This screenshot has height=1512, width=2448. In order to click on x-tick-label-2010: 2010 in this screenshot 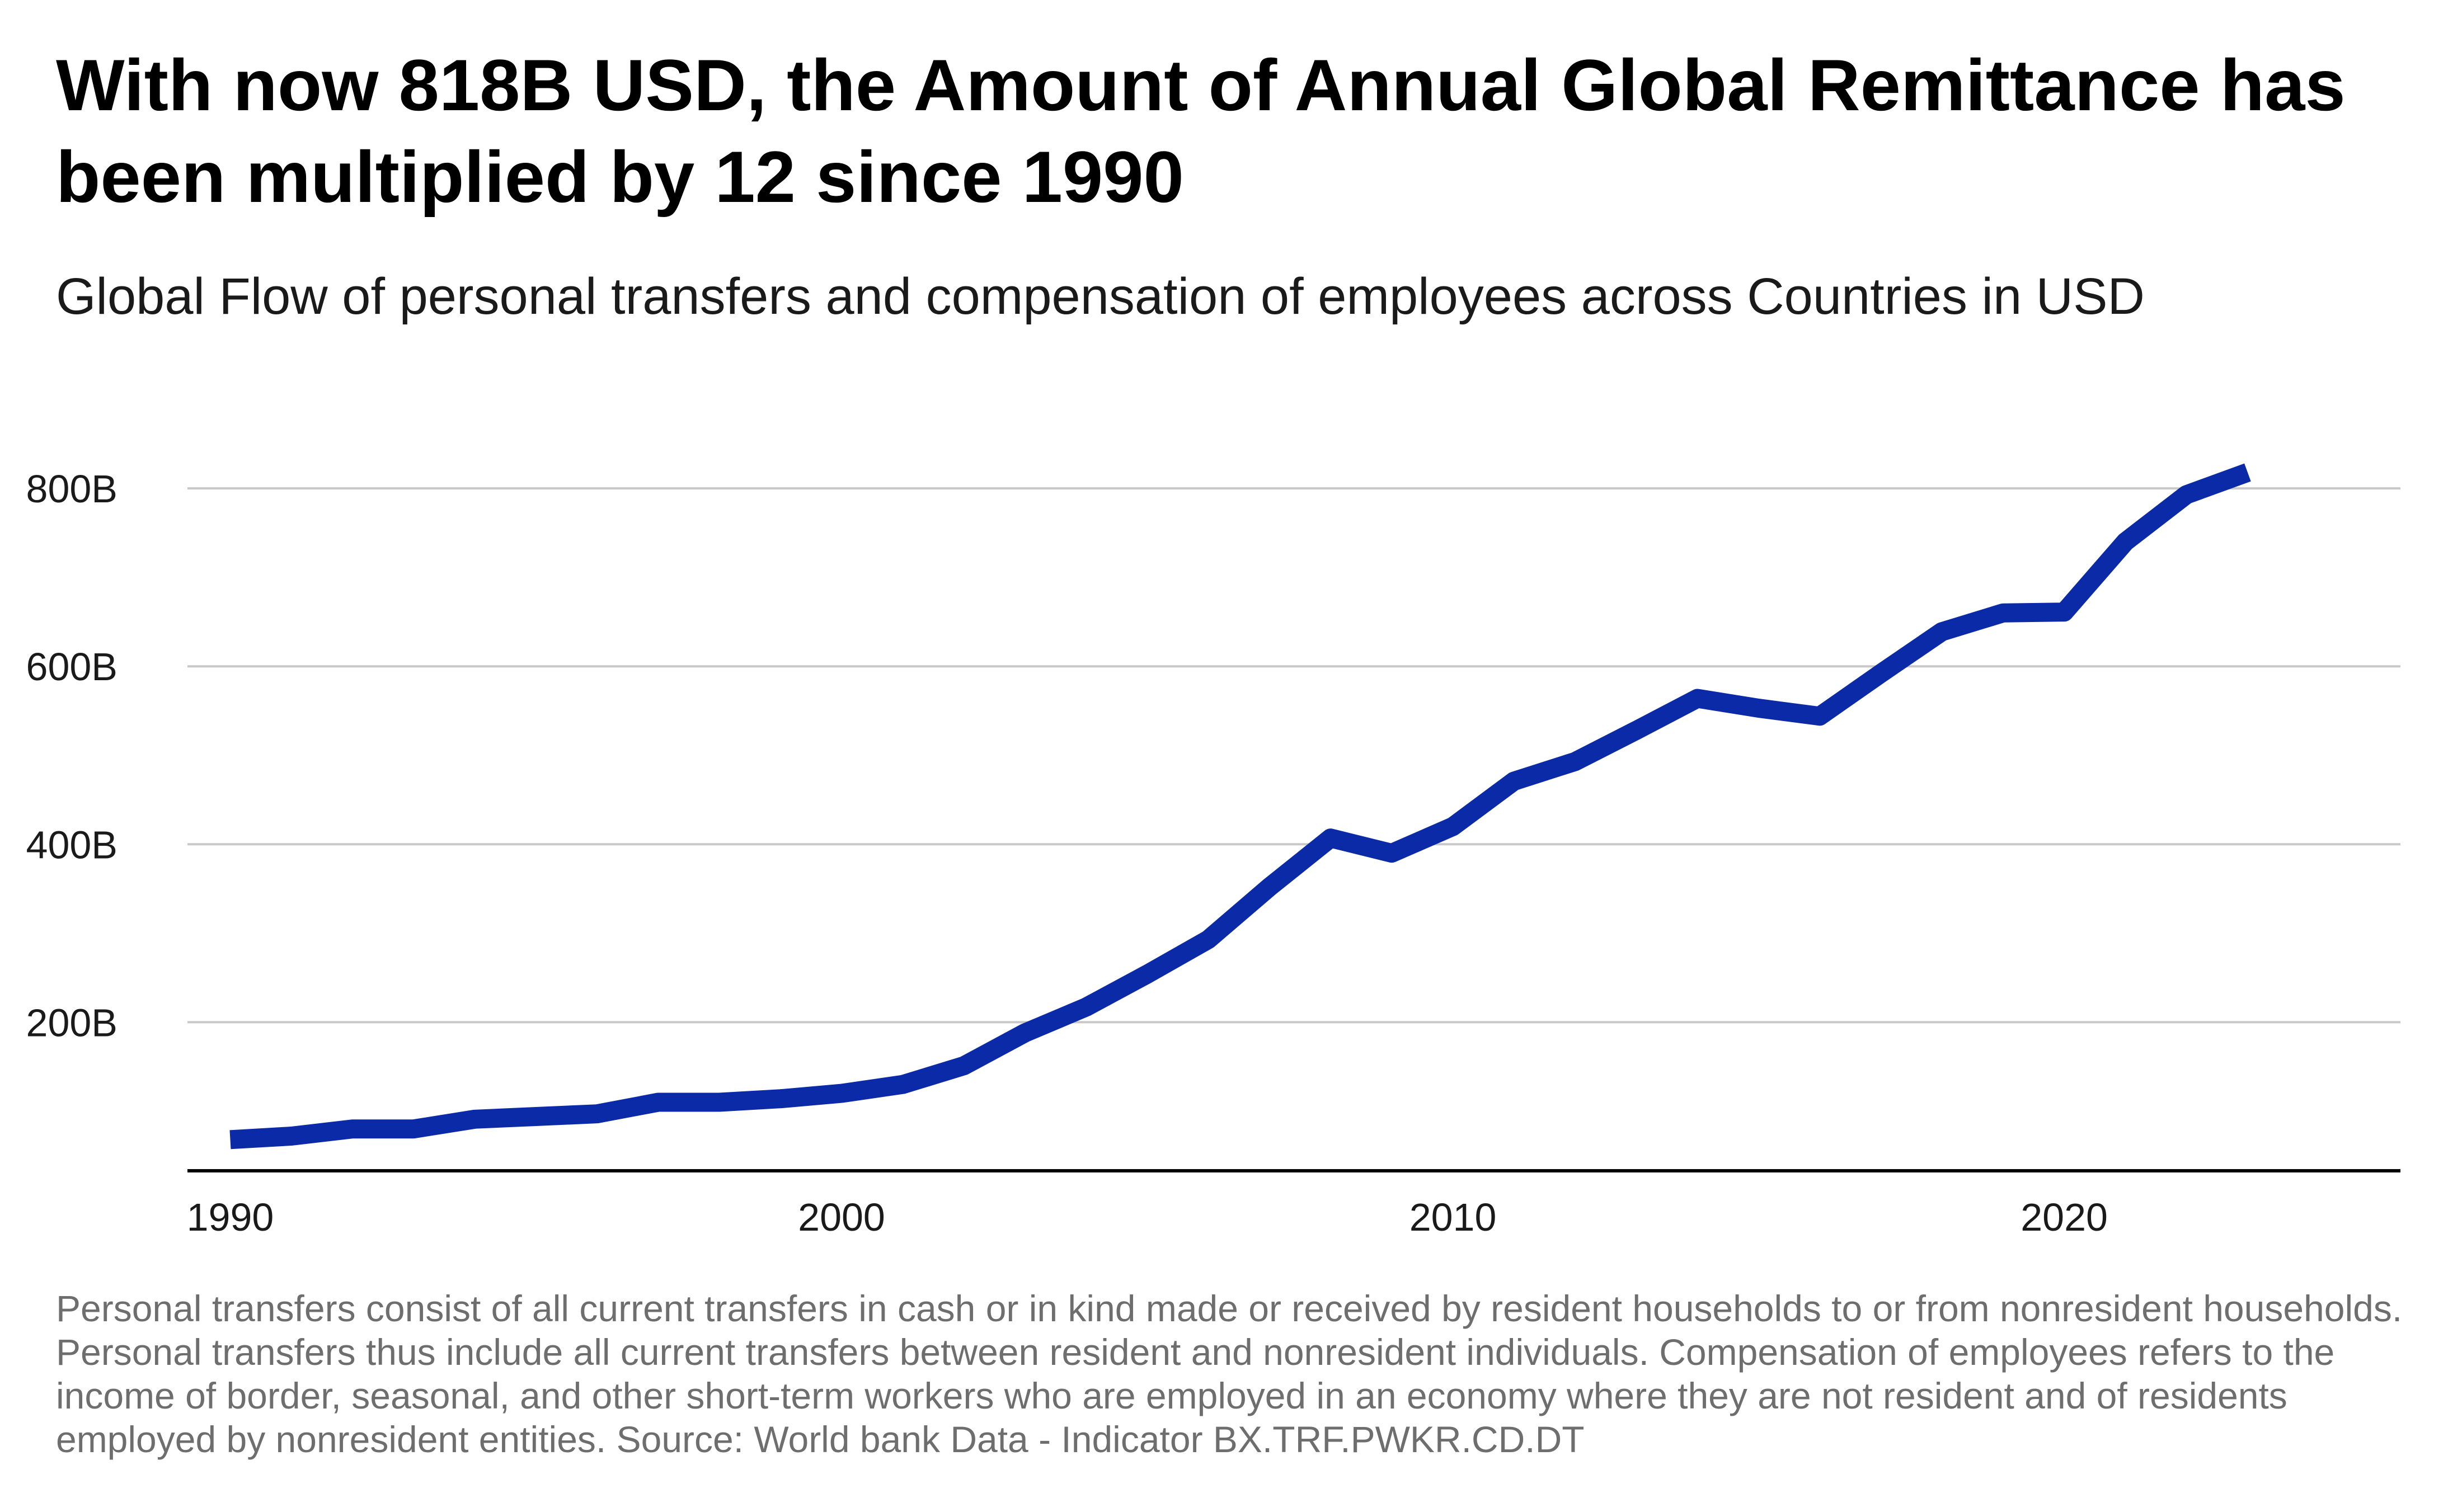, I will do `click(1453, 1217)`.